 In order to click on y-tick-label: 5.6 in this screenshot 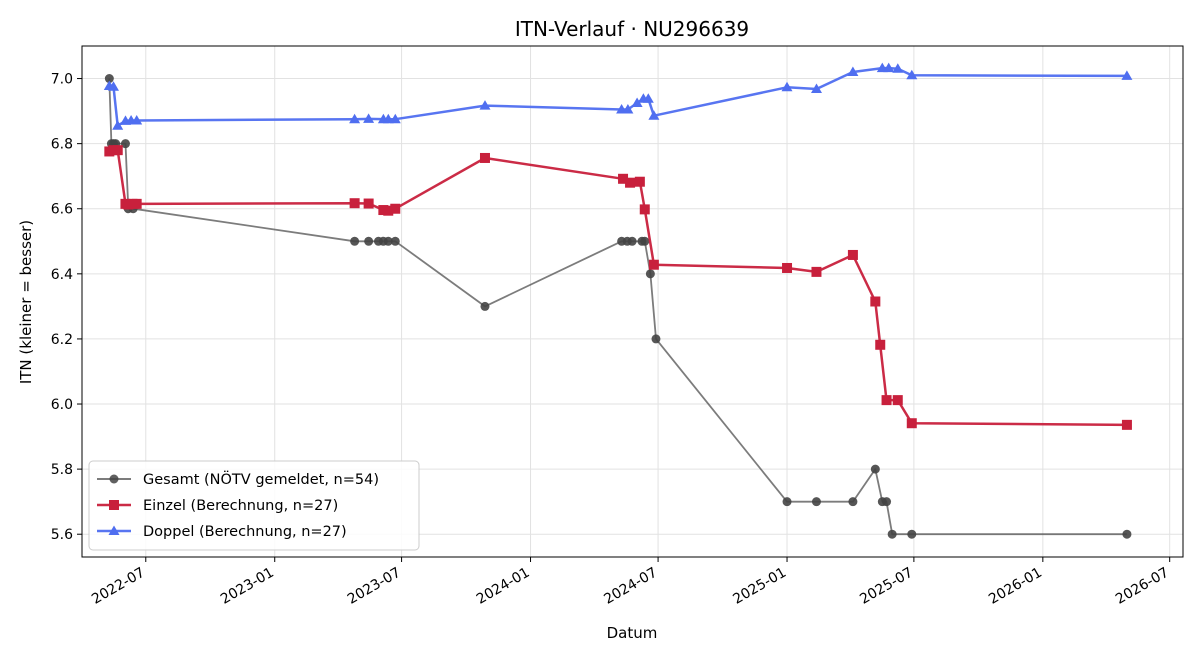, I will do `click(62, 535)`.